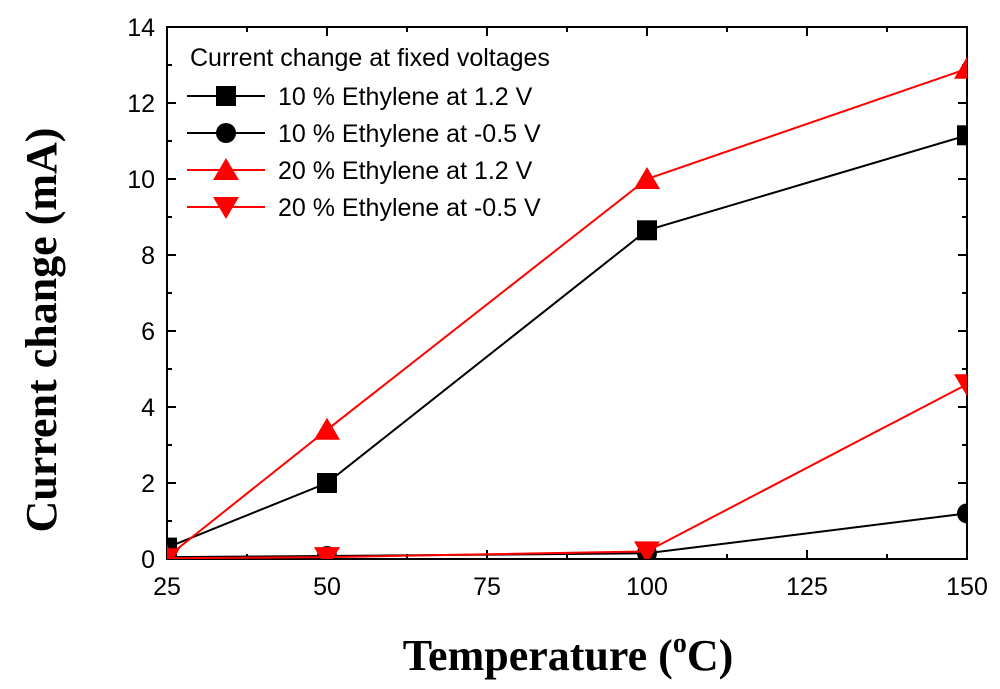 This screenshot has width=1000, height=689. Describe the element at coordinates (405, 171) in the screenshot. I see `legend-entry: 20 % Ethylene at 1.2 V` at that location.